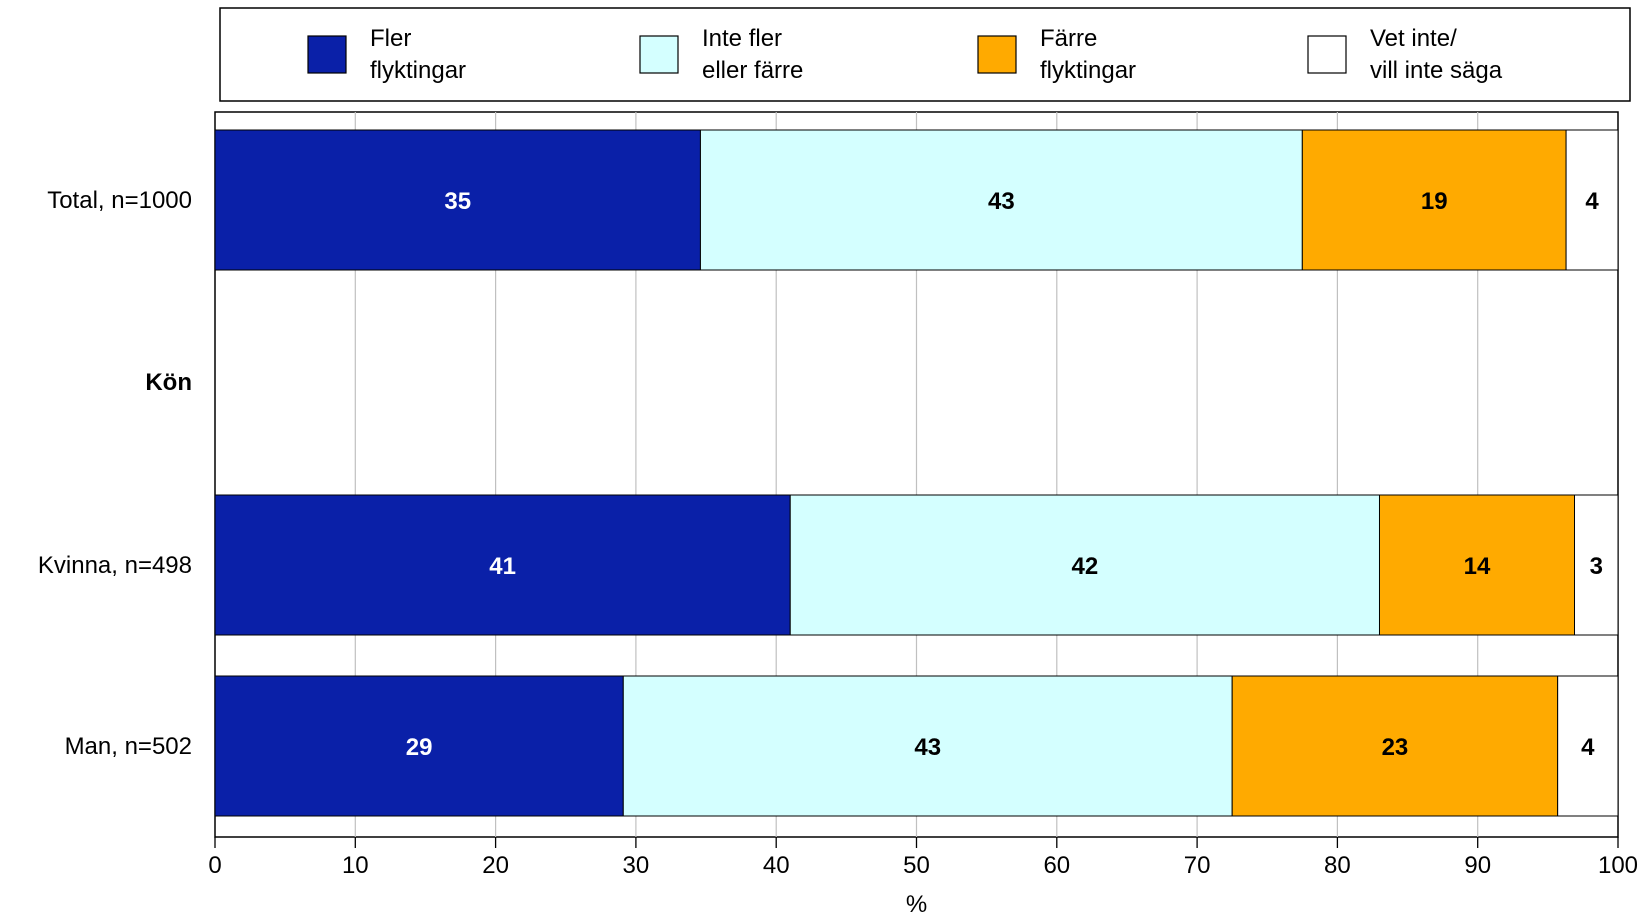 The width and height of the screenshot is (1638, 923). I want to click on legend-label-2-line-1: Inte fler, so click(742, 38).